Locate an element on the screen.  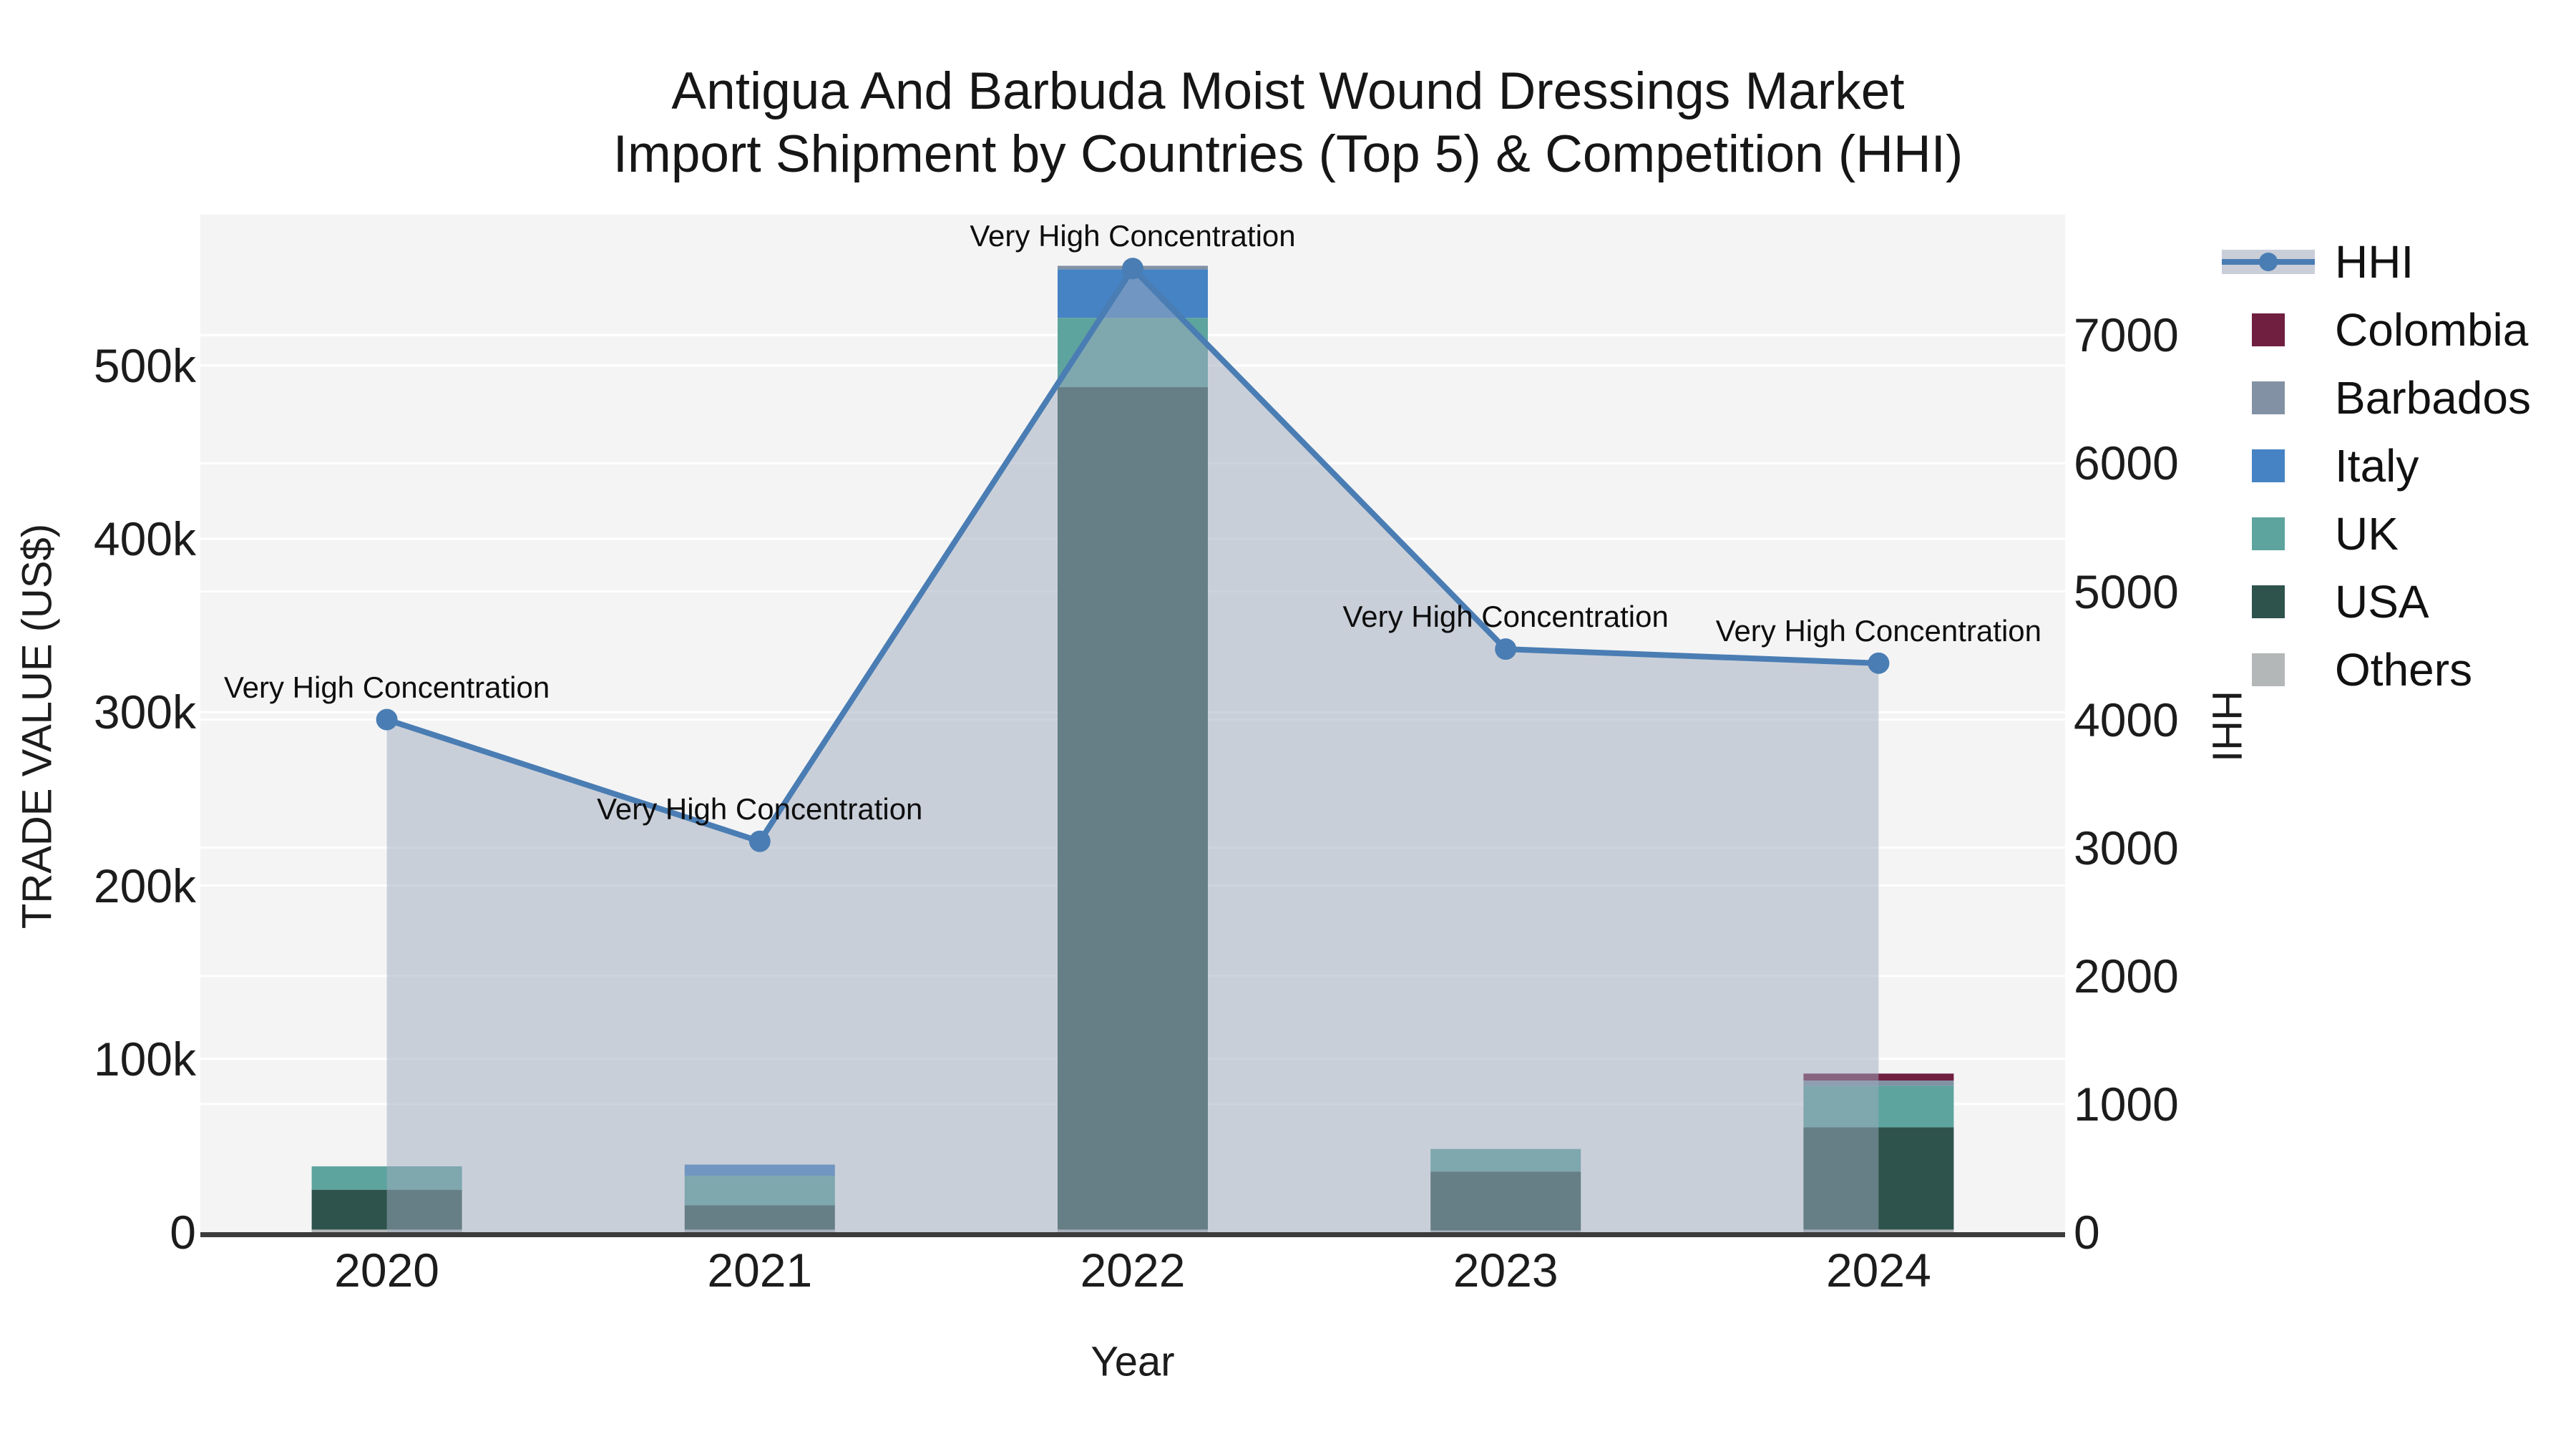
y-right-tick-label: 3000 is located at coordinates (2126, 847).